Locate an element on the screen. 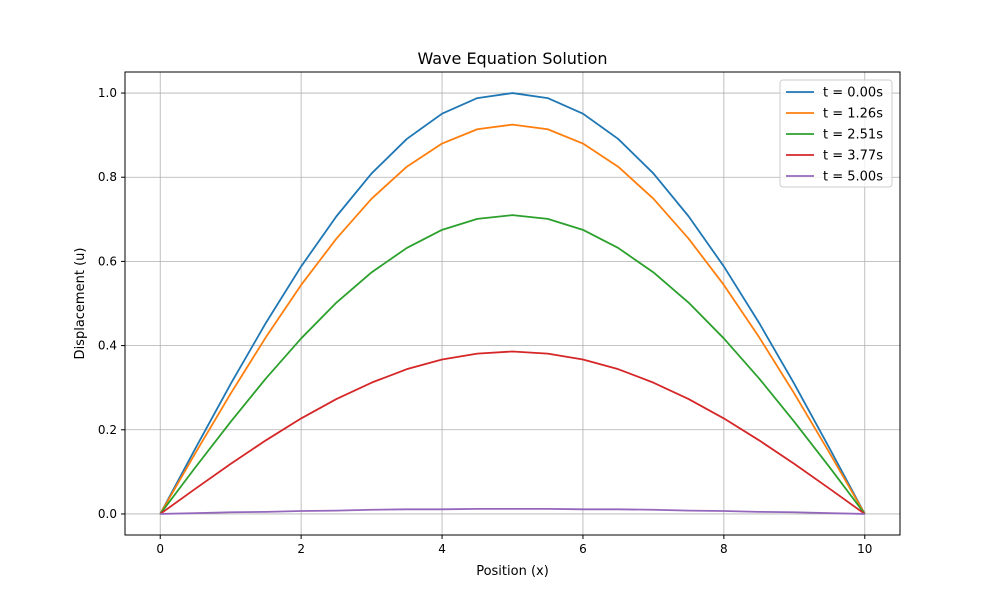 Image resolution: width=1000 pixels, height=600 pixels. legend-box is located at coordinates (836, 133).